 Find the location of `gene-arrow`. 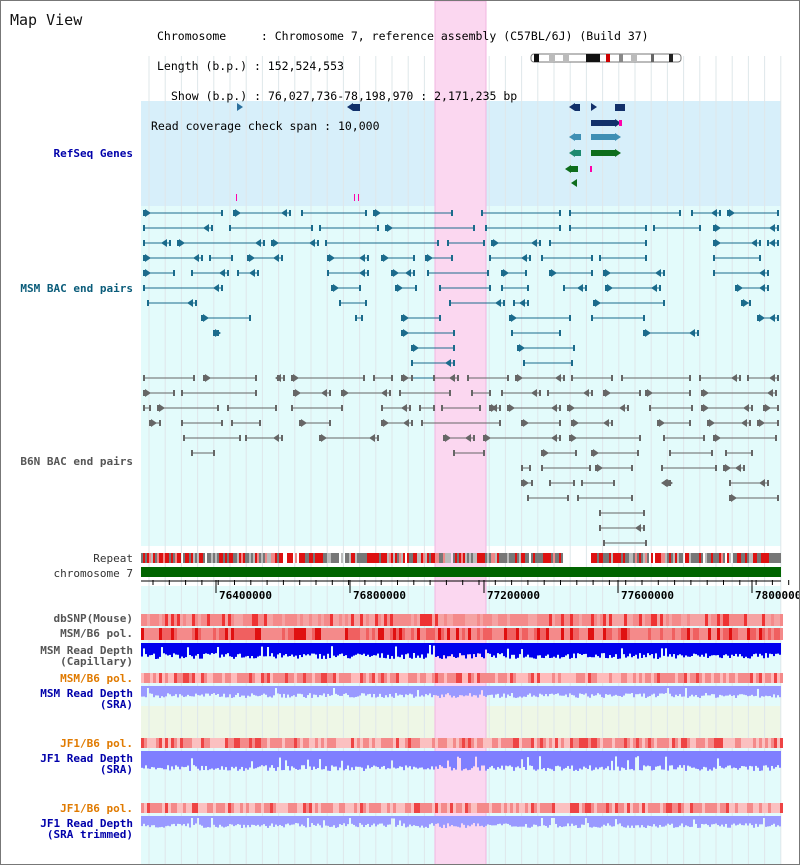

gene-arrow is located at coordinates (618, 123).